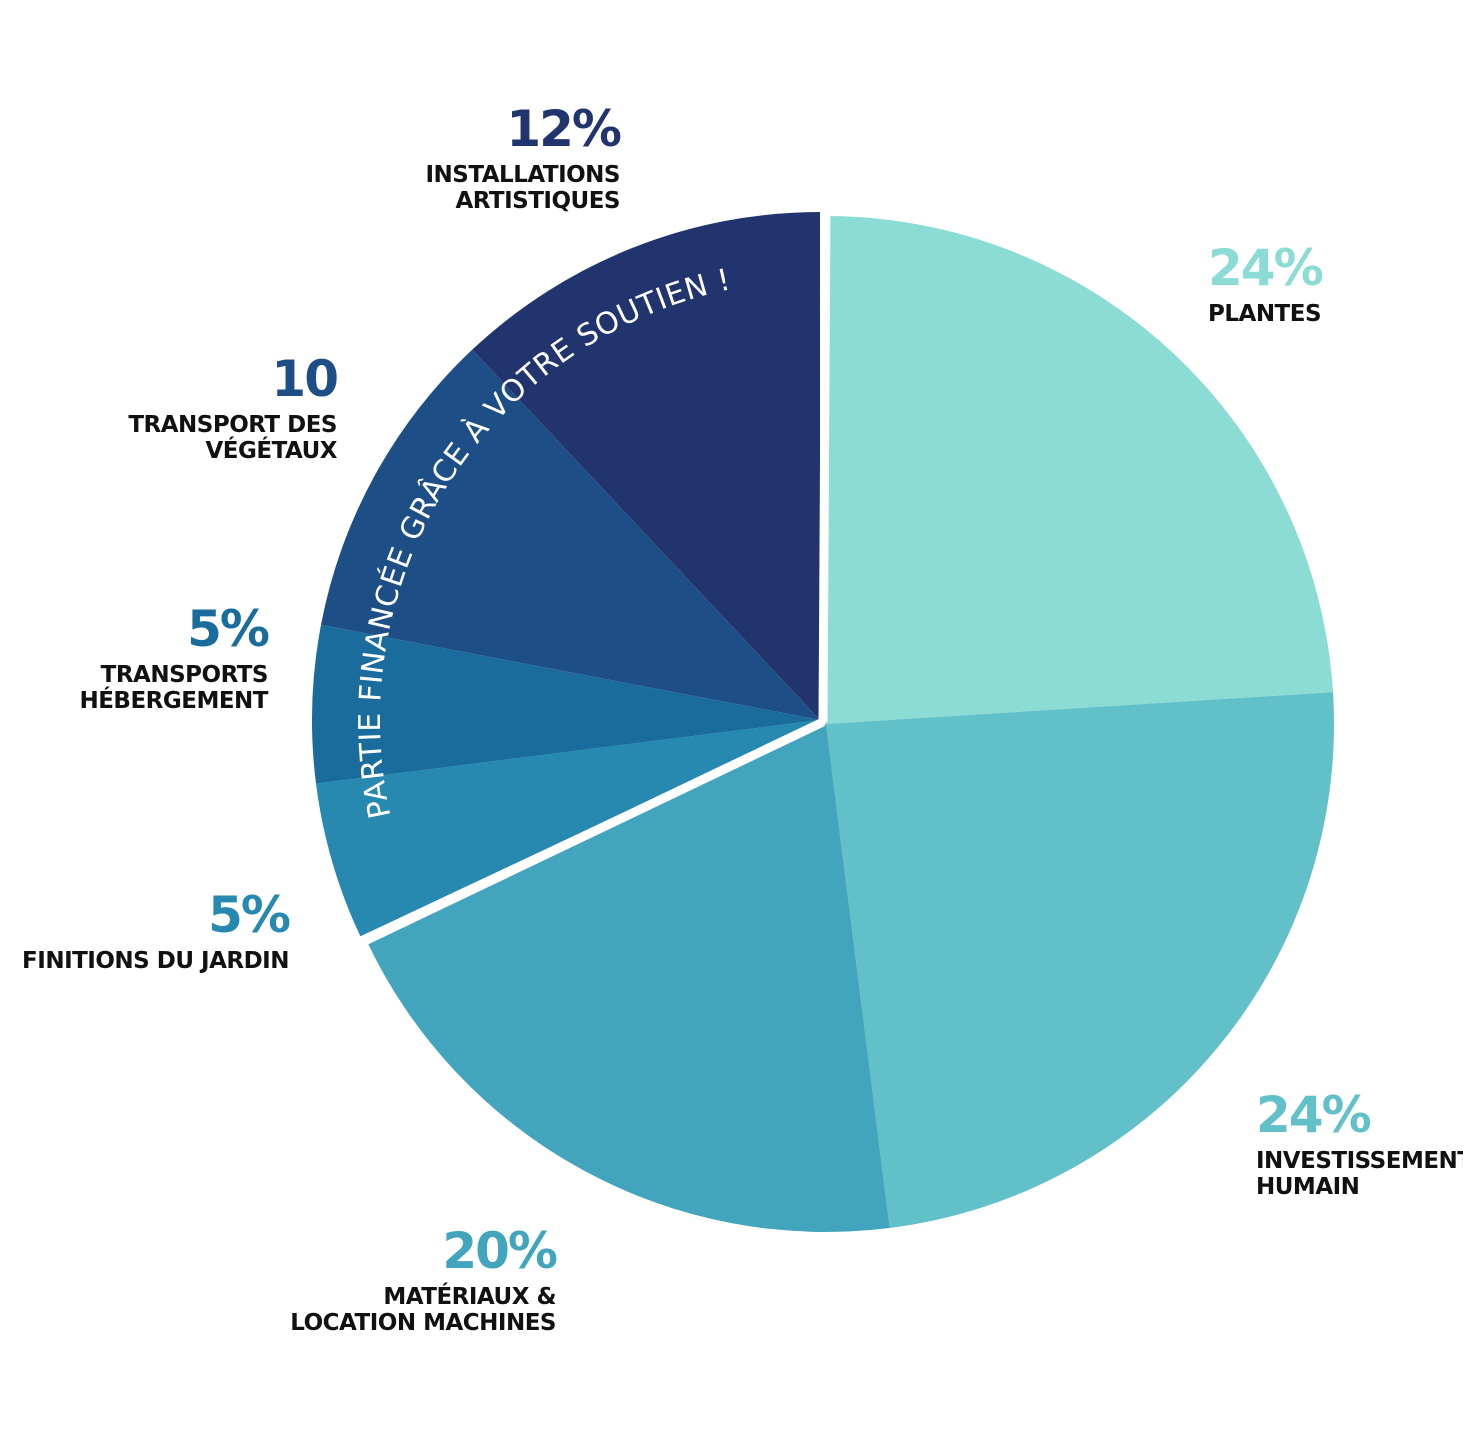 The height and width of the screenshot is (1432, 1463). What do you see at coordinates (499, 1251) in the screenshot?
I see `value-label-materiaux: 20%` at bounding box center [499, 1251].